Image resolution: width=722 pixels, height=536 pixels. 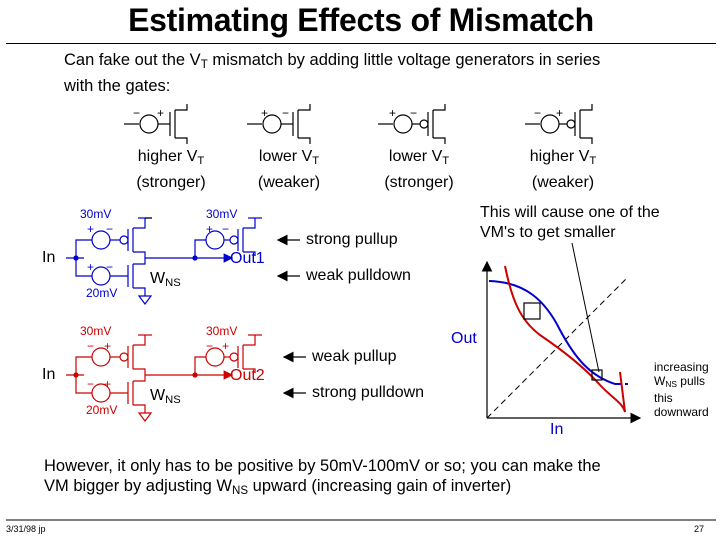 What do you see at coordinates (368, 392) in the screenshot?
I see `c2-pulldown-label: strong pulldown` at bounding box center [368, 392].